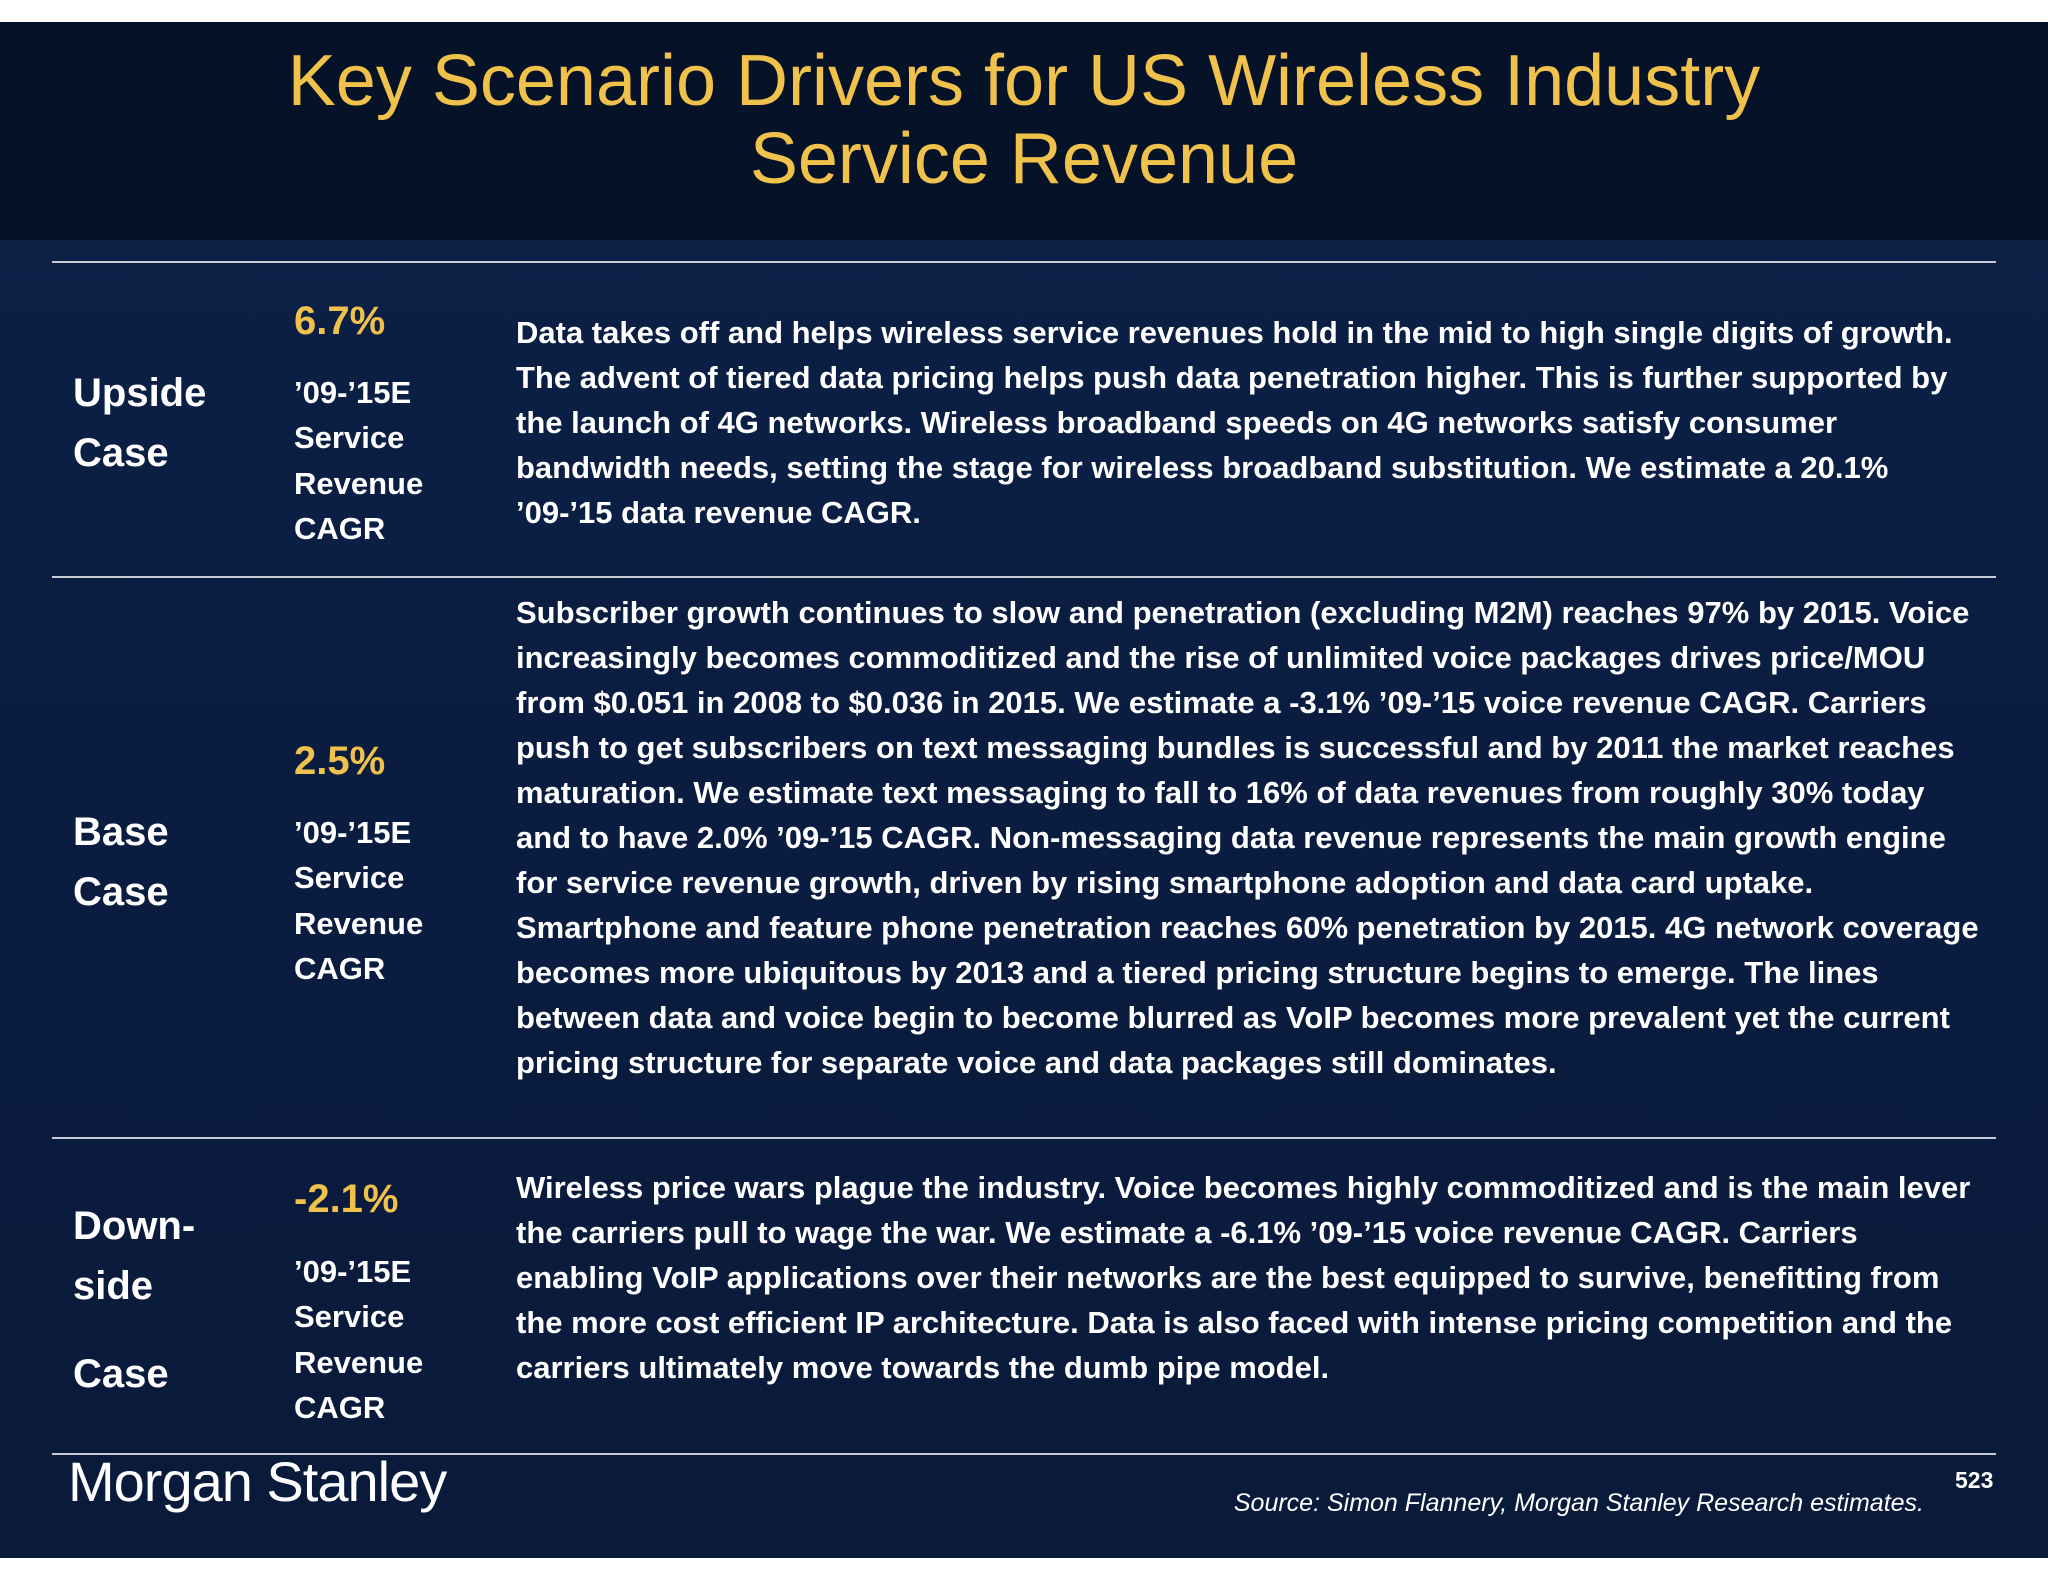 This screenshot has width=2048, height=1582. Describe the element at coordinates (257, 1481) in the screenshot. I see `logo: Morgan Stanley` at that location.